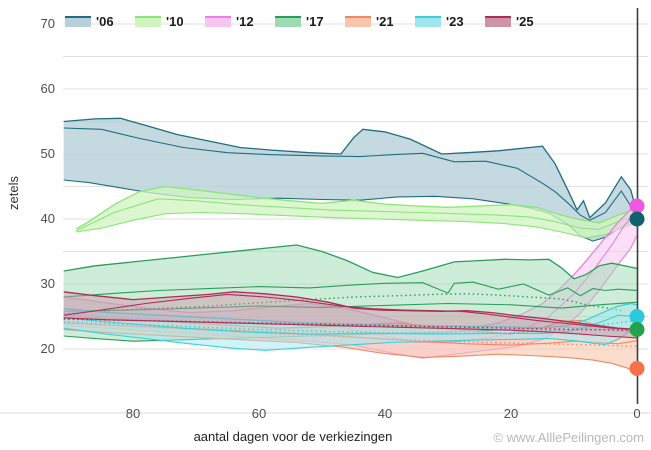  What do you see at coordinates (47, 153) in the screenshot?
I see `y-tick-label-50: 50` at bounding box center [47, 153].